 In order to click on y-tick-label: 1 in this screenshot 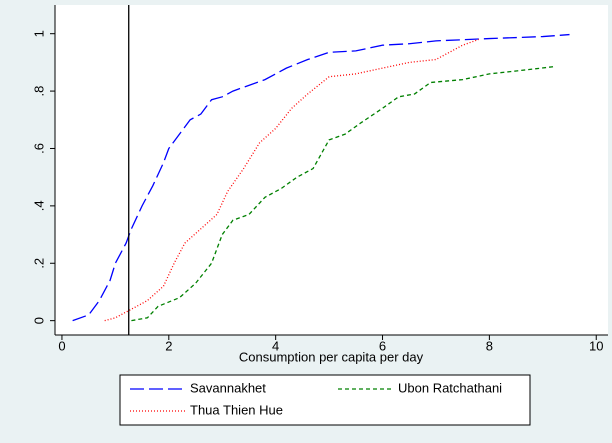, I will do `click(38, 33)`.